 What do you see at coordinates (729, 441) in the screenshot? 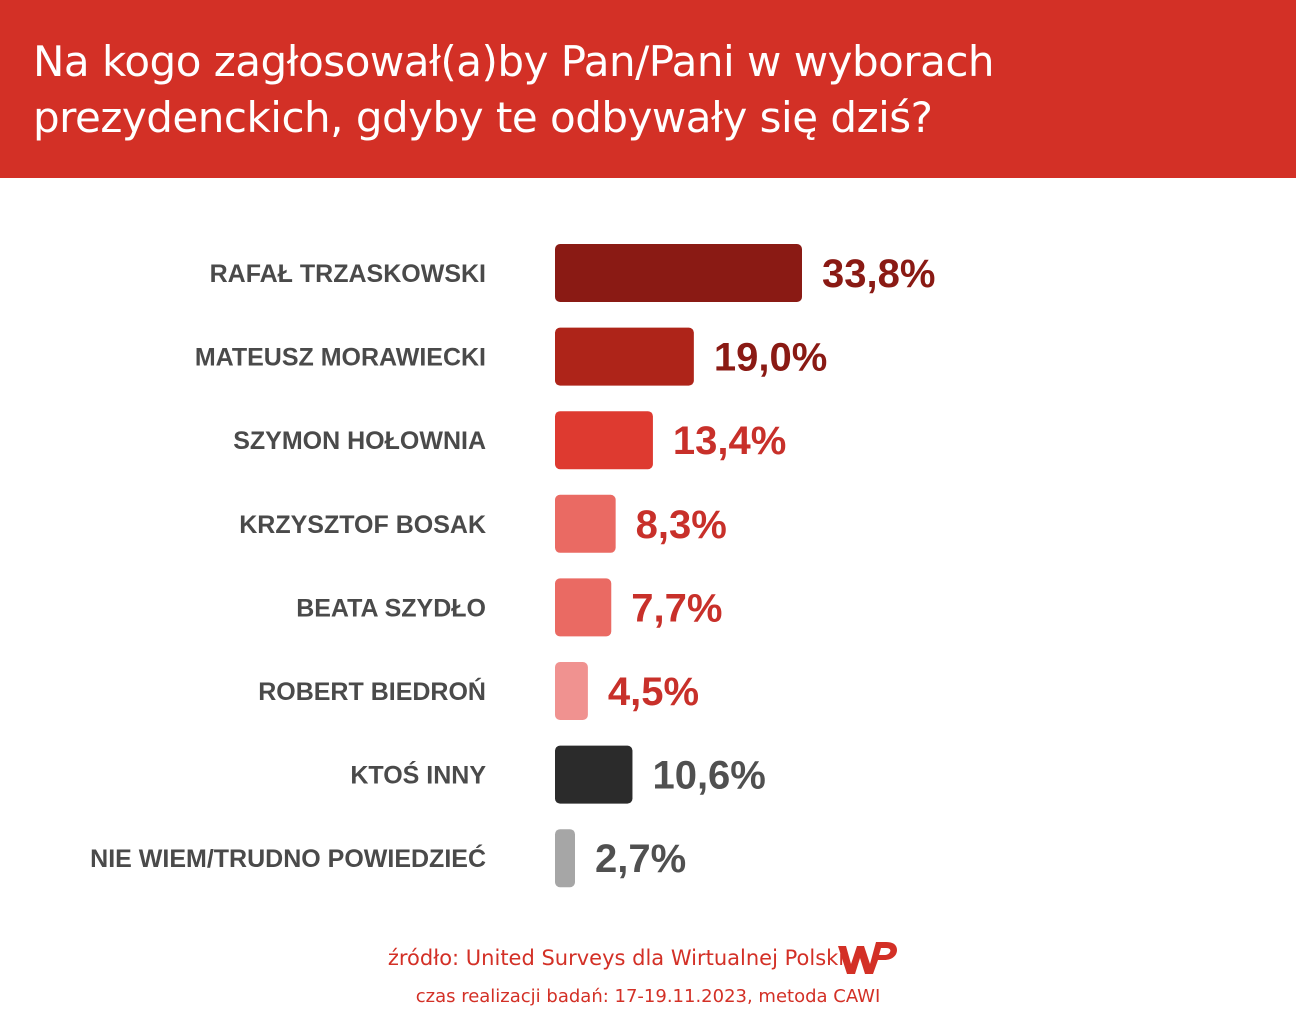
I see `value-label: 13,4%` at bounding box center [729, 441].